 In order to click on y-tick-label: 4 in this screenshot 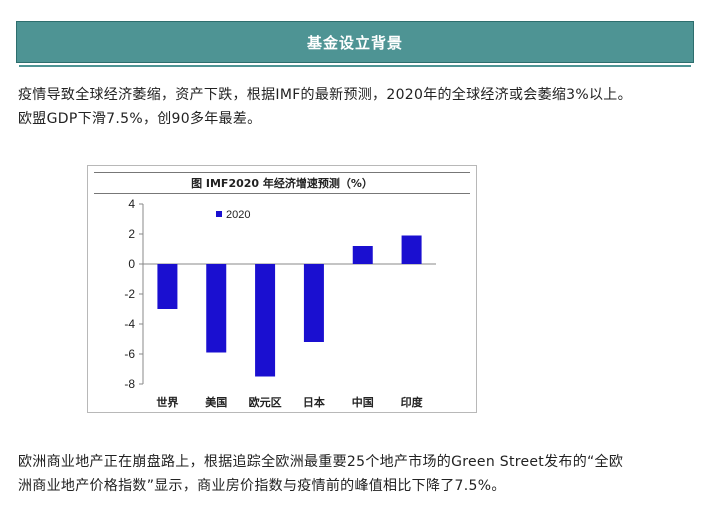, I will do `click(131, 204)`.